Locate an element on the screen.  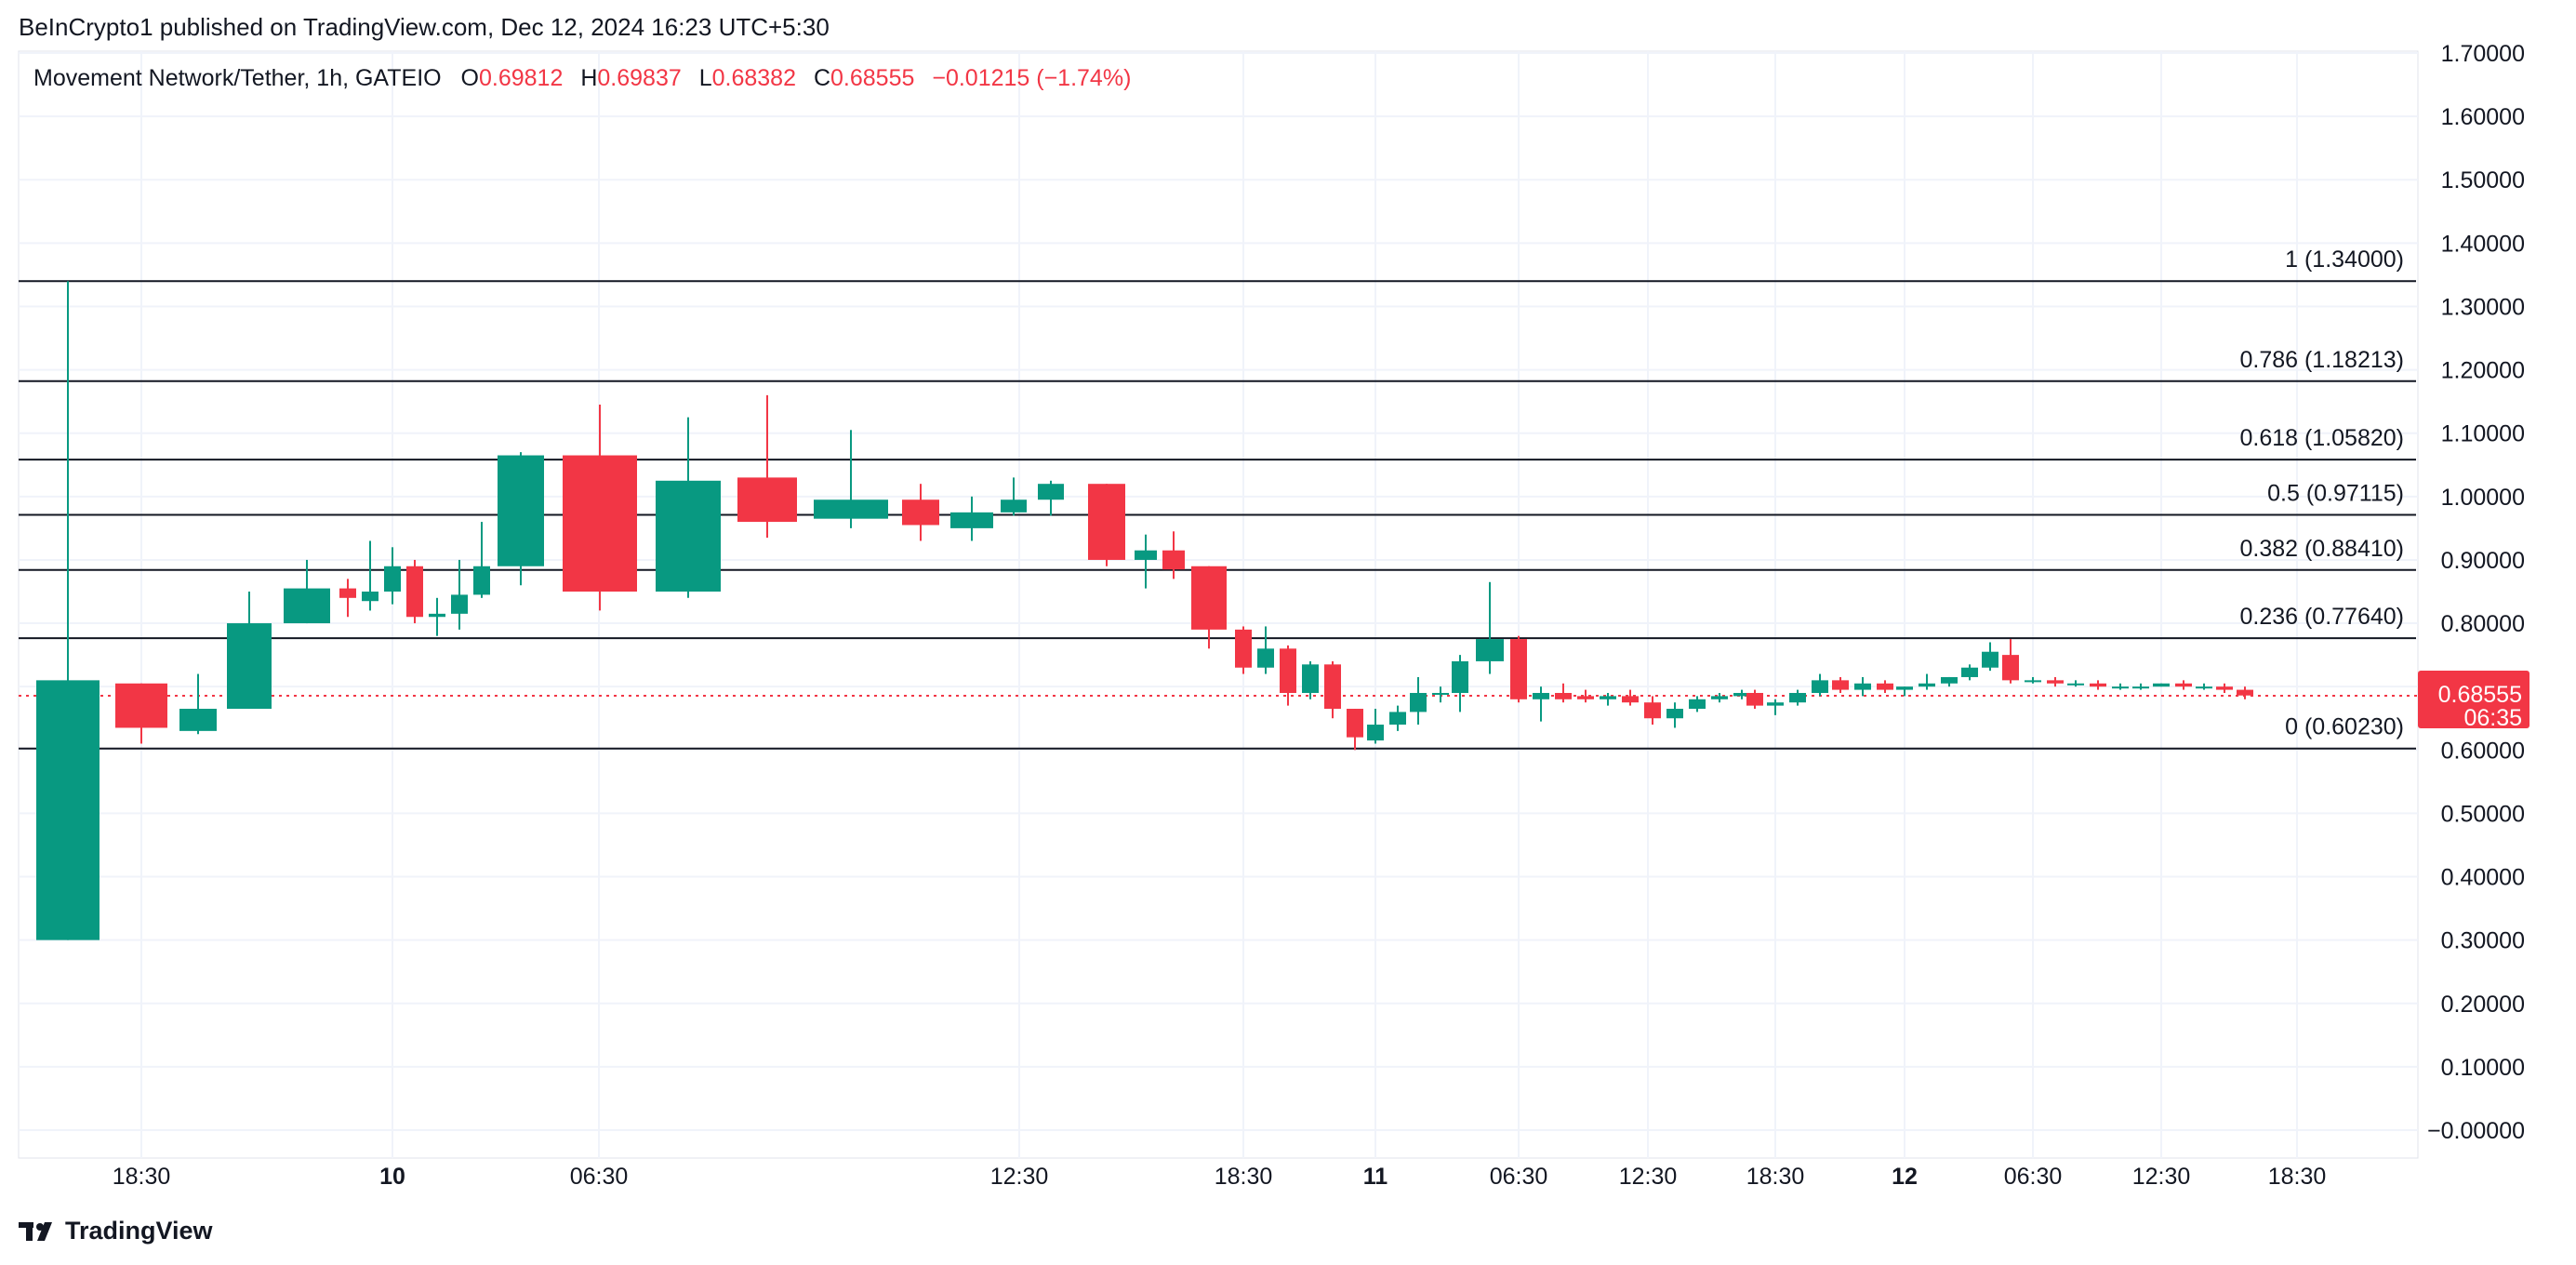
fib-level-label: 0.382 (0.88410) is located at coordinates (2321, 549).